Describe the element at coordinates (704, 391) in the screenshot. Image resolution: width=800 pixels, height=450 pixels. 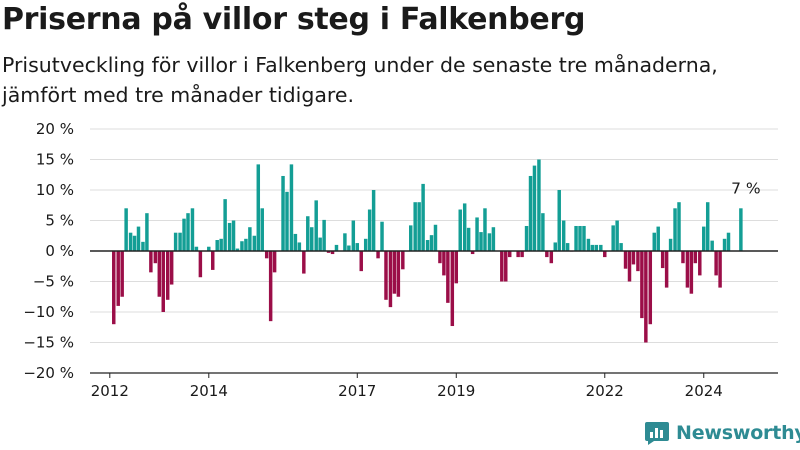
I see `x-tick-label: 2024` at that location.